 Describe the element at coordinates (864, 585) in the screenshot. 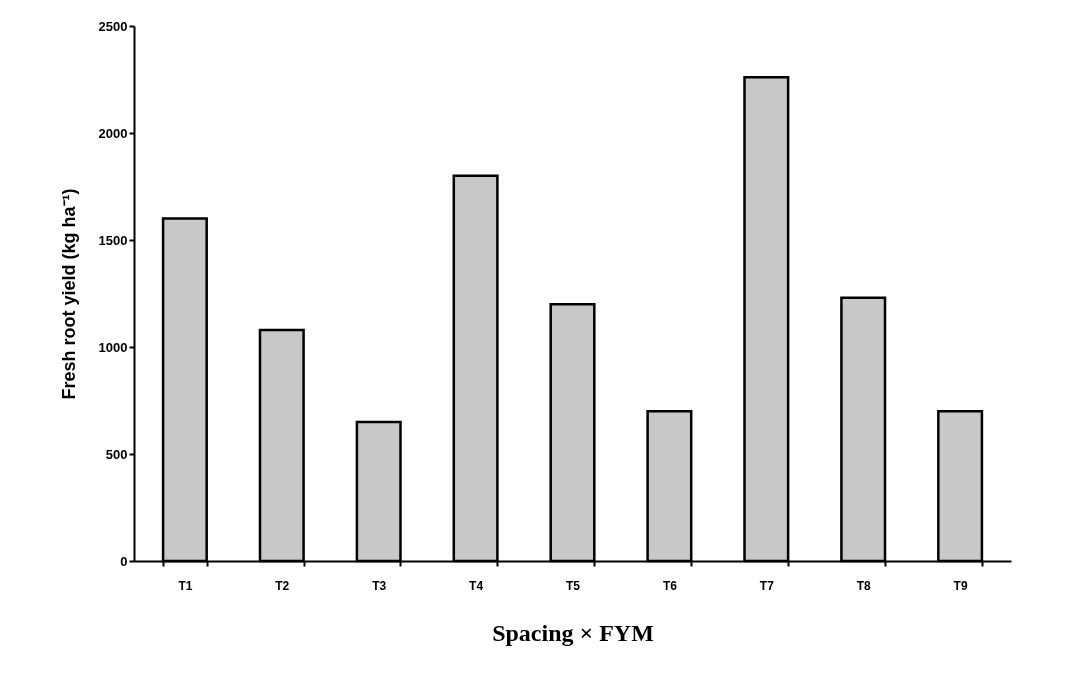

I see `x-tick-label: T8` at that location.